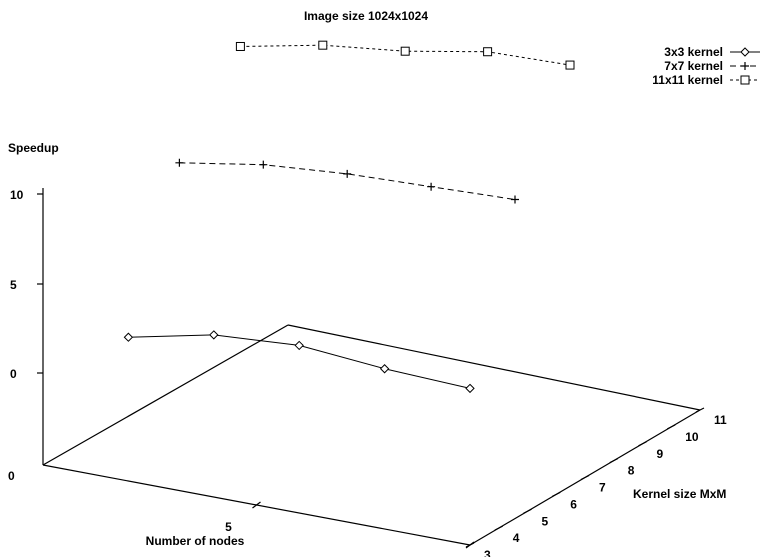 Image resolution: width=763 pixels, height=557 pixels. What do you see at coordinates (693, 52) in the screenshot?
I see `legend-label: 3x3 kernel` at bounding box center [693, 52].